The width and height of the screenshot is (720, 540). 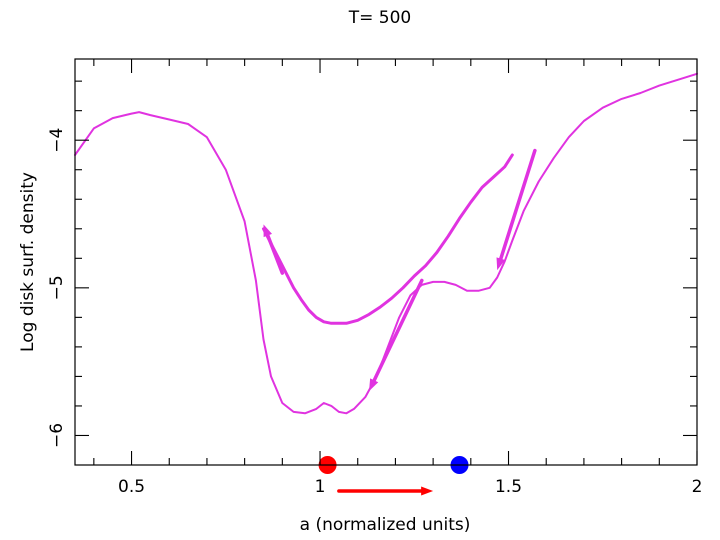 What do you see at coordinates (57, 287) in the screenshot?
I see `y-tick-label: −5` at bounding box center [57, 287].